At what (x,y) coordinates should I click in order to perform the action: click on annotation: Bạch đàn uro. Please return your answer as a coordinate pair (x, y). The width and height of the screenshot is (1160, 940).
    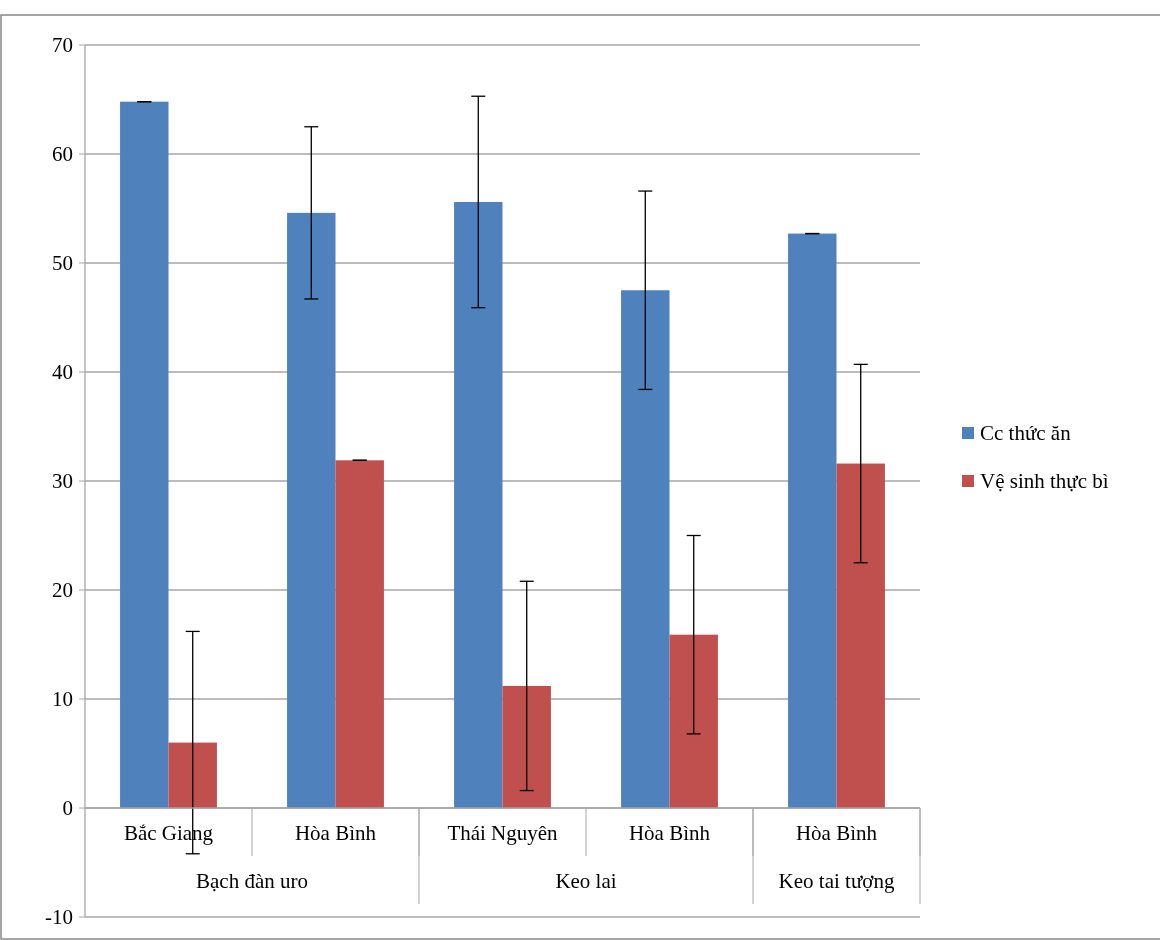
    Looking at the image, I should click on (252, 881).